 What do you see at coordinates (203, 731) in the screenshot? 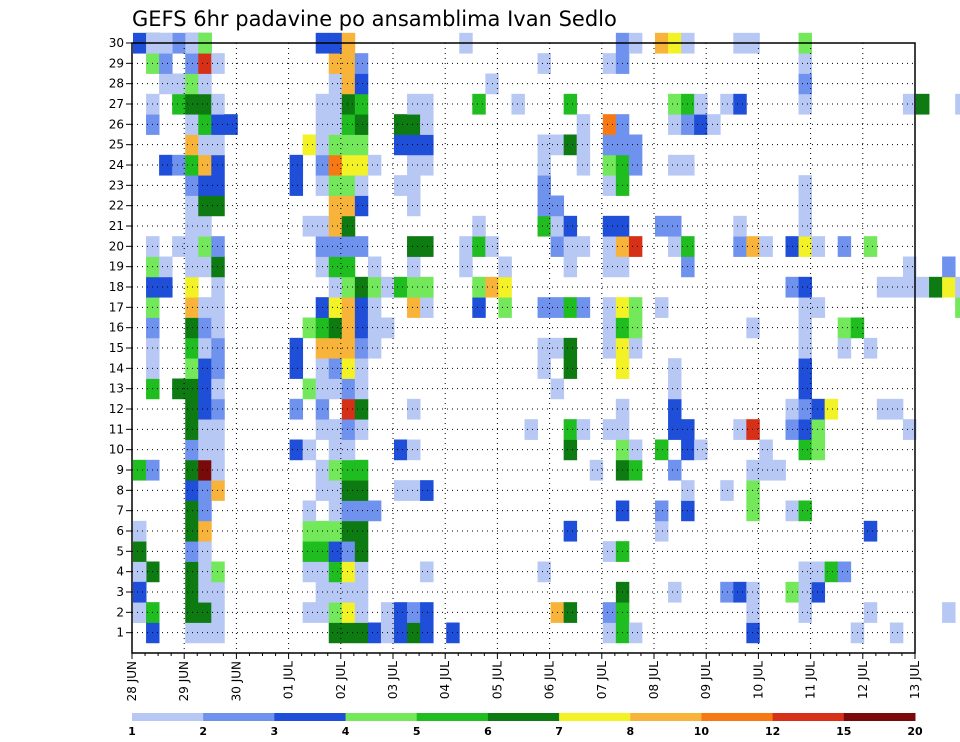
I see `colorbar-label: 2` at bounding box center [203, 731].